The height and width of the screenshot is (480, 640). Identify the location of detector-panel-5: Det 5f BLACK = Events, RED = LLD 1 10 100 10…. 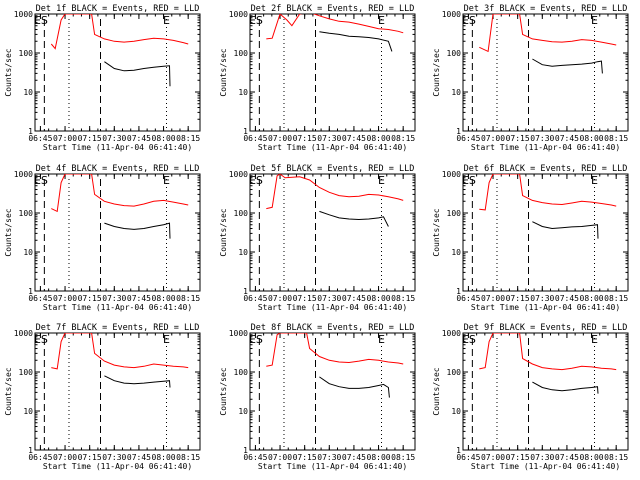
(317, 238).